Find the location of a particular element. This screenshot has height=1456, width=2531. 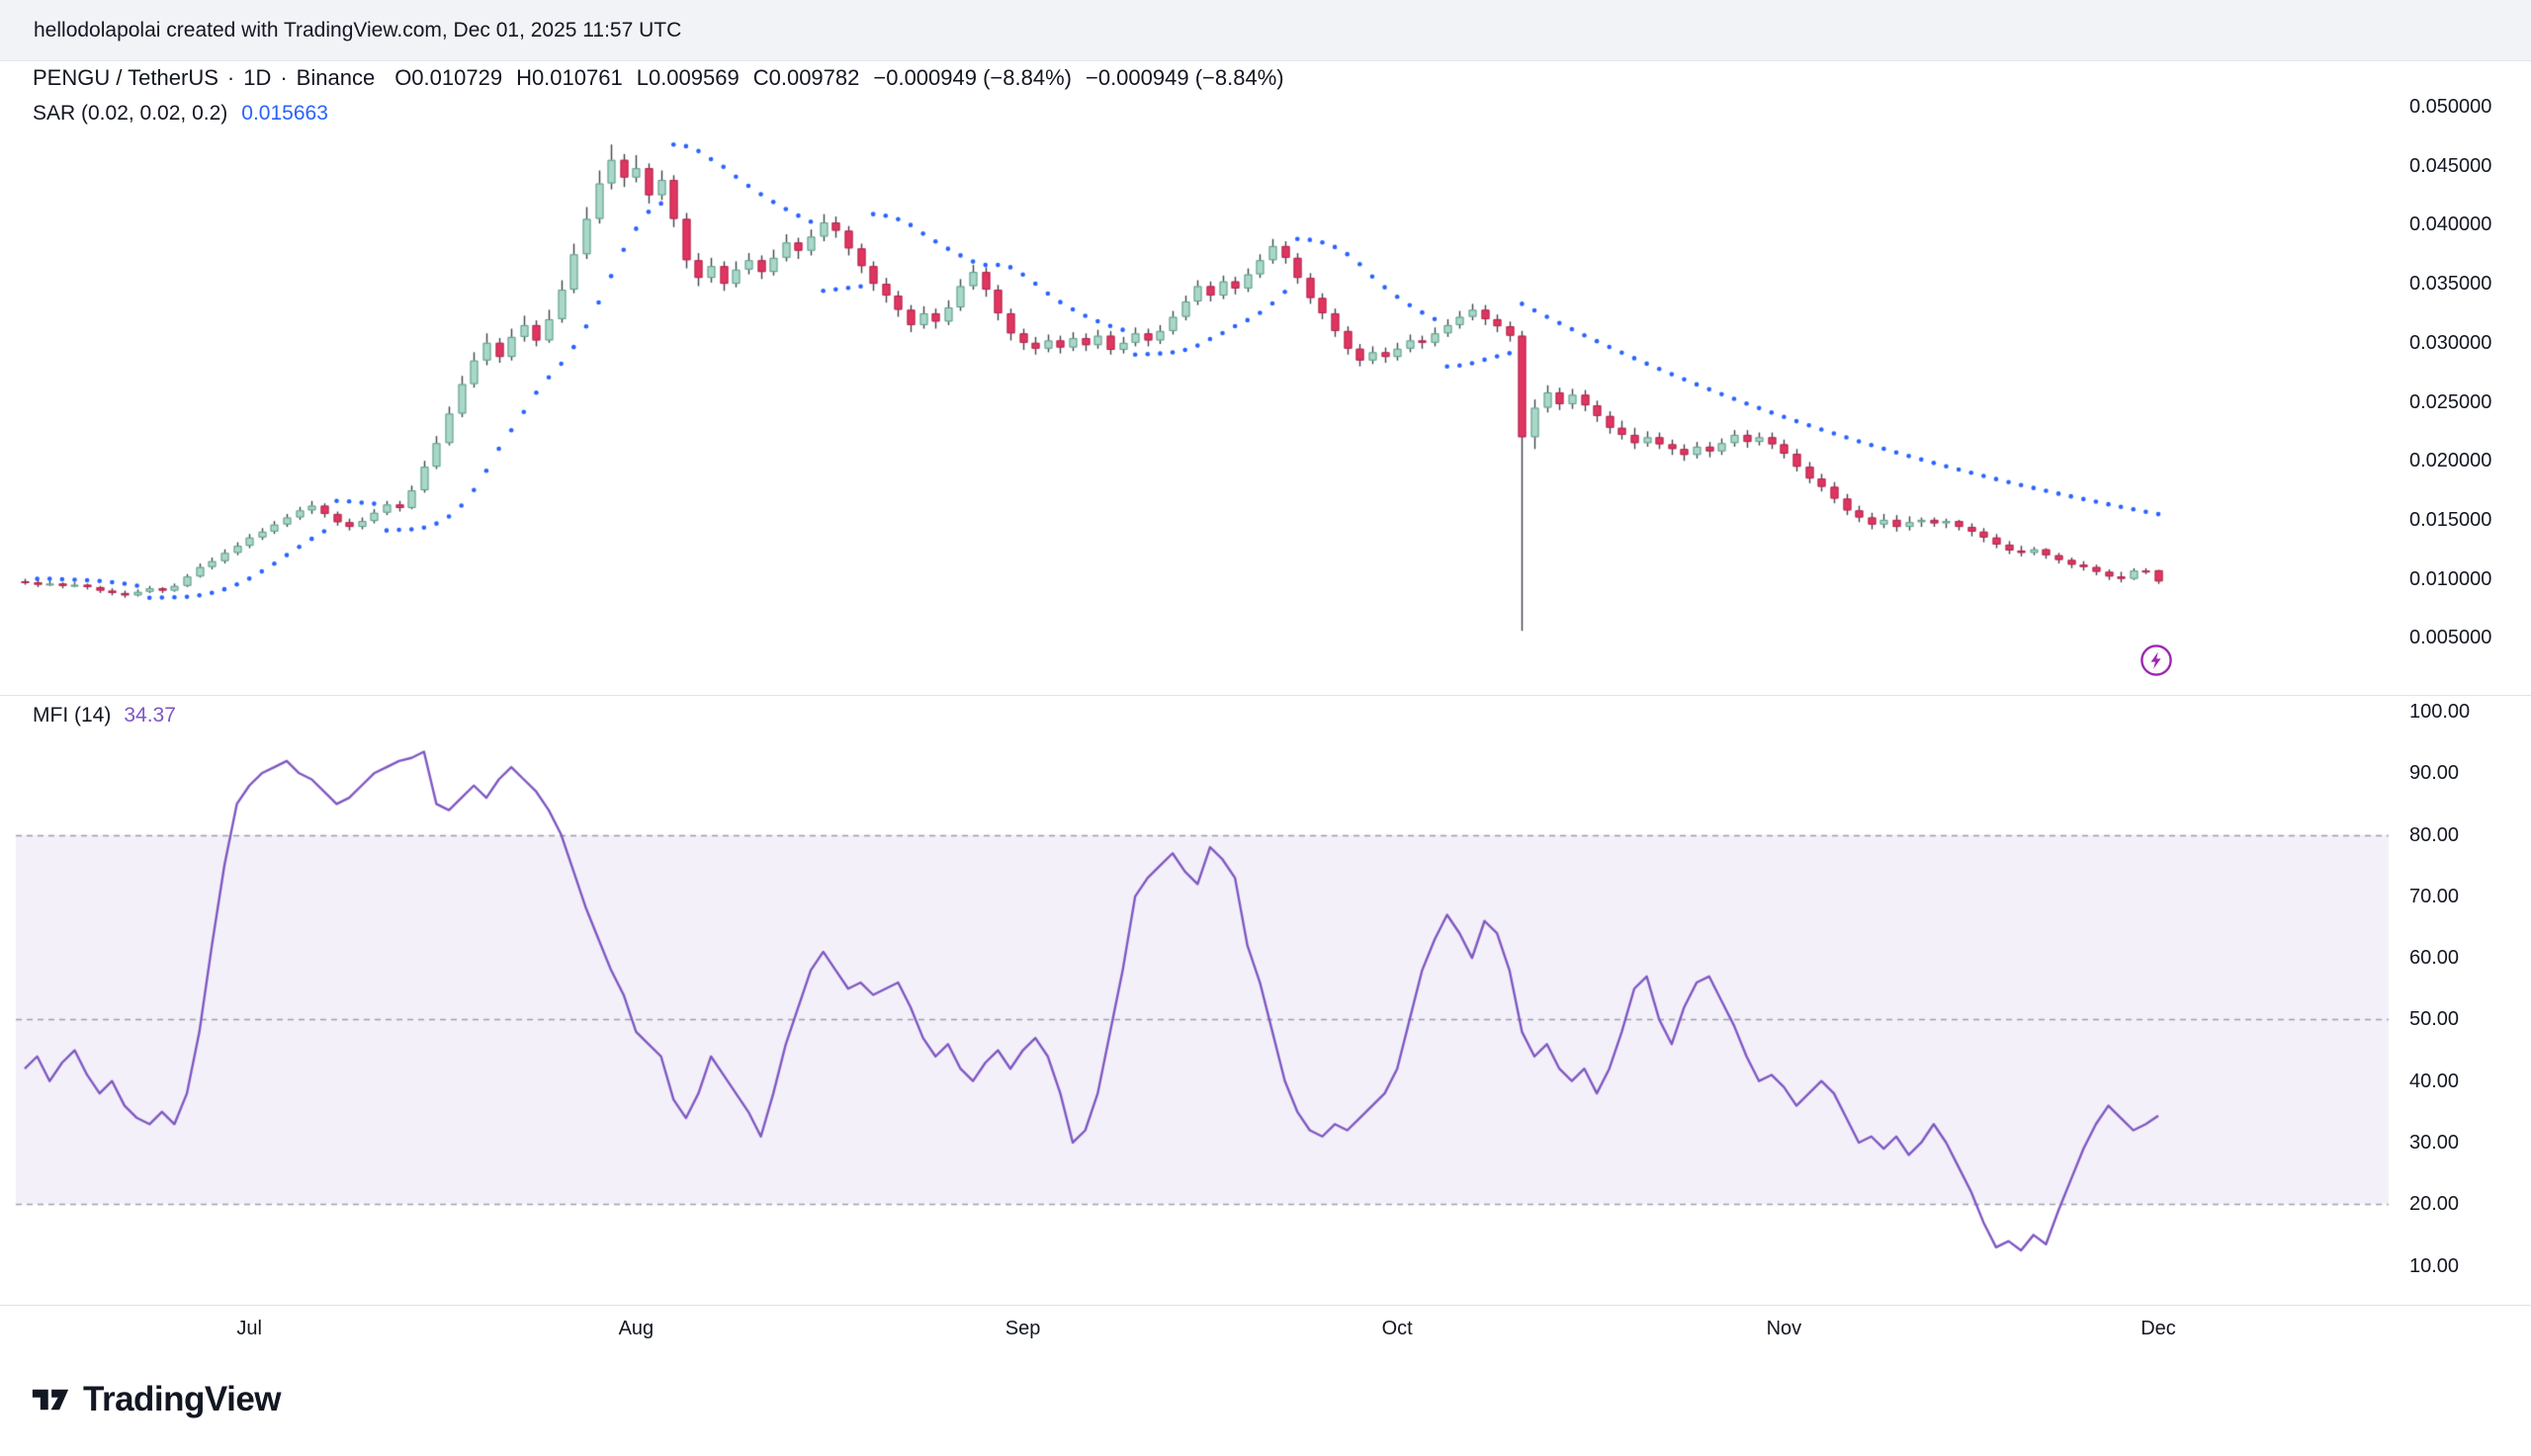

price-axis-label: 0.030000 is located at coordinates (2450, 342).